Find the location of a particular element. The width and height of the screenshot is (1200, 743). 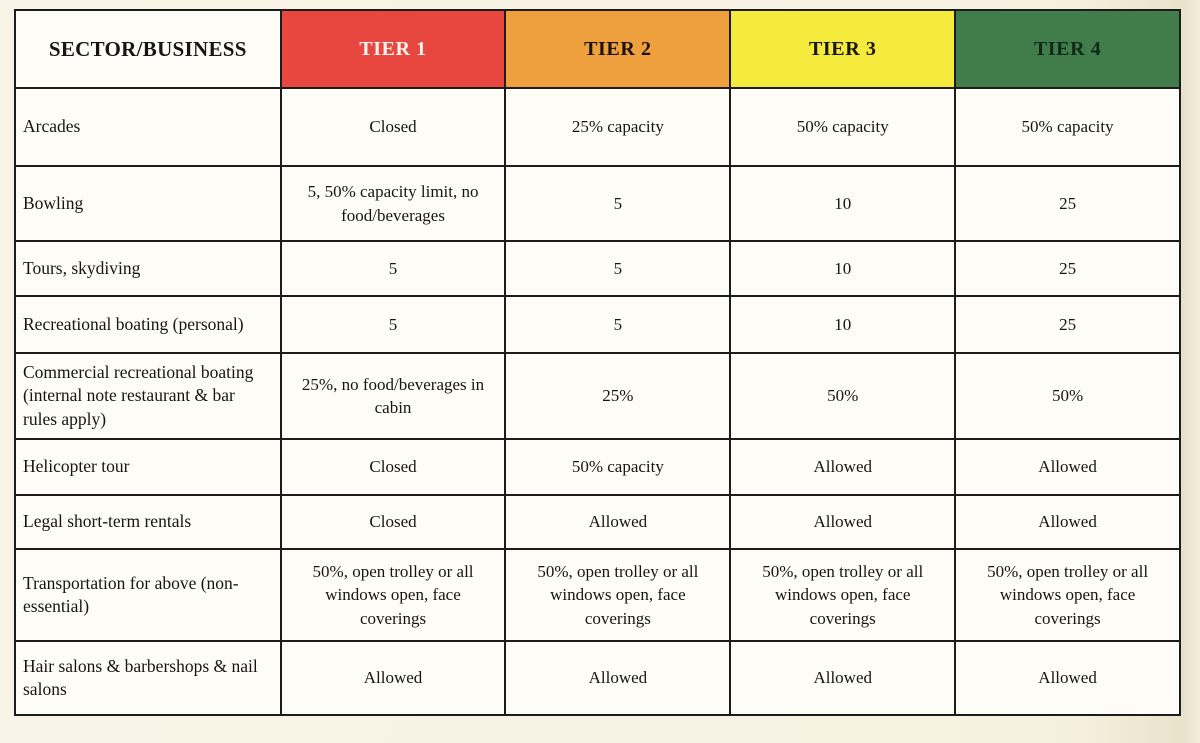

tier-3-value-cell: 50% is located at coordinates (843, 396).